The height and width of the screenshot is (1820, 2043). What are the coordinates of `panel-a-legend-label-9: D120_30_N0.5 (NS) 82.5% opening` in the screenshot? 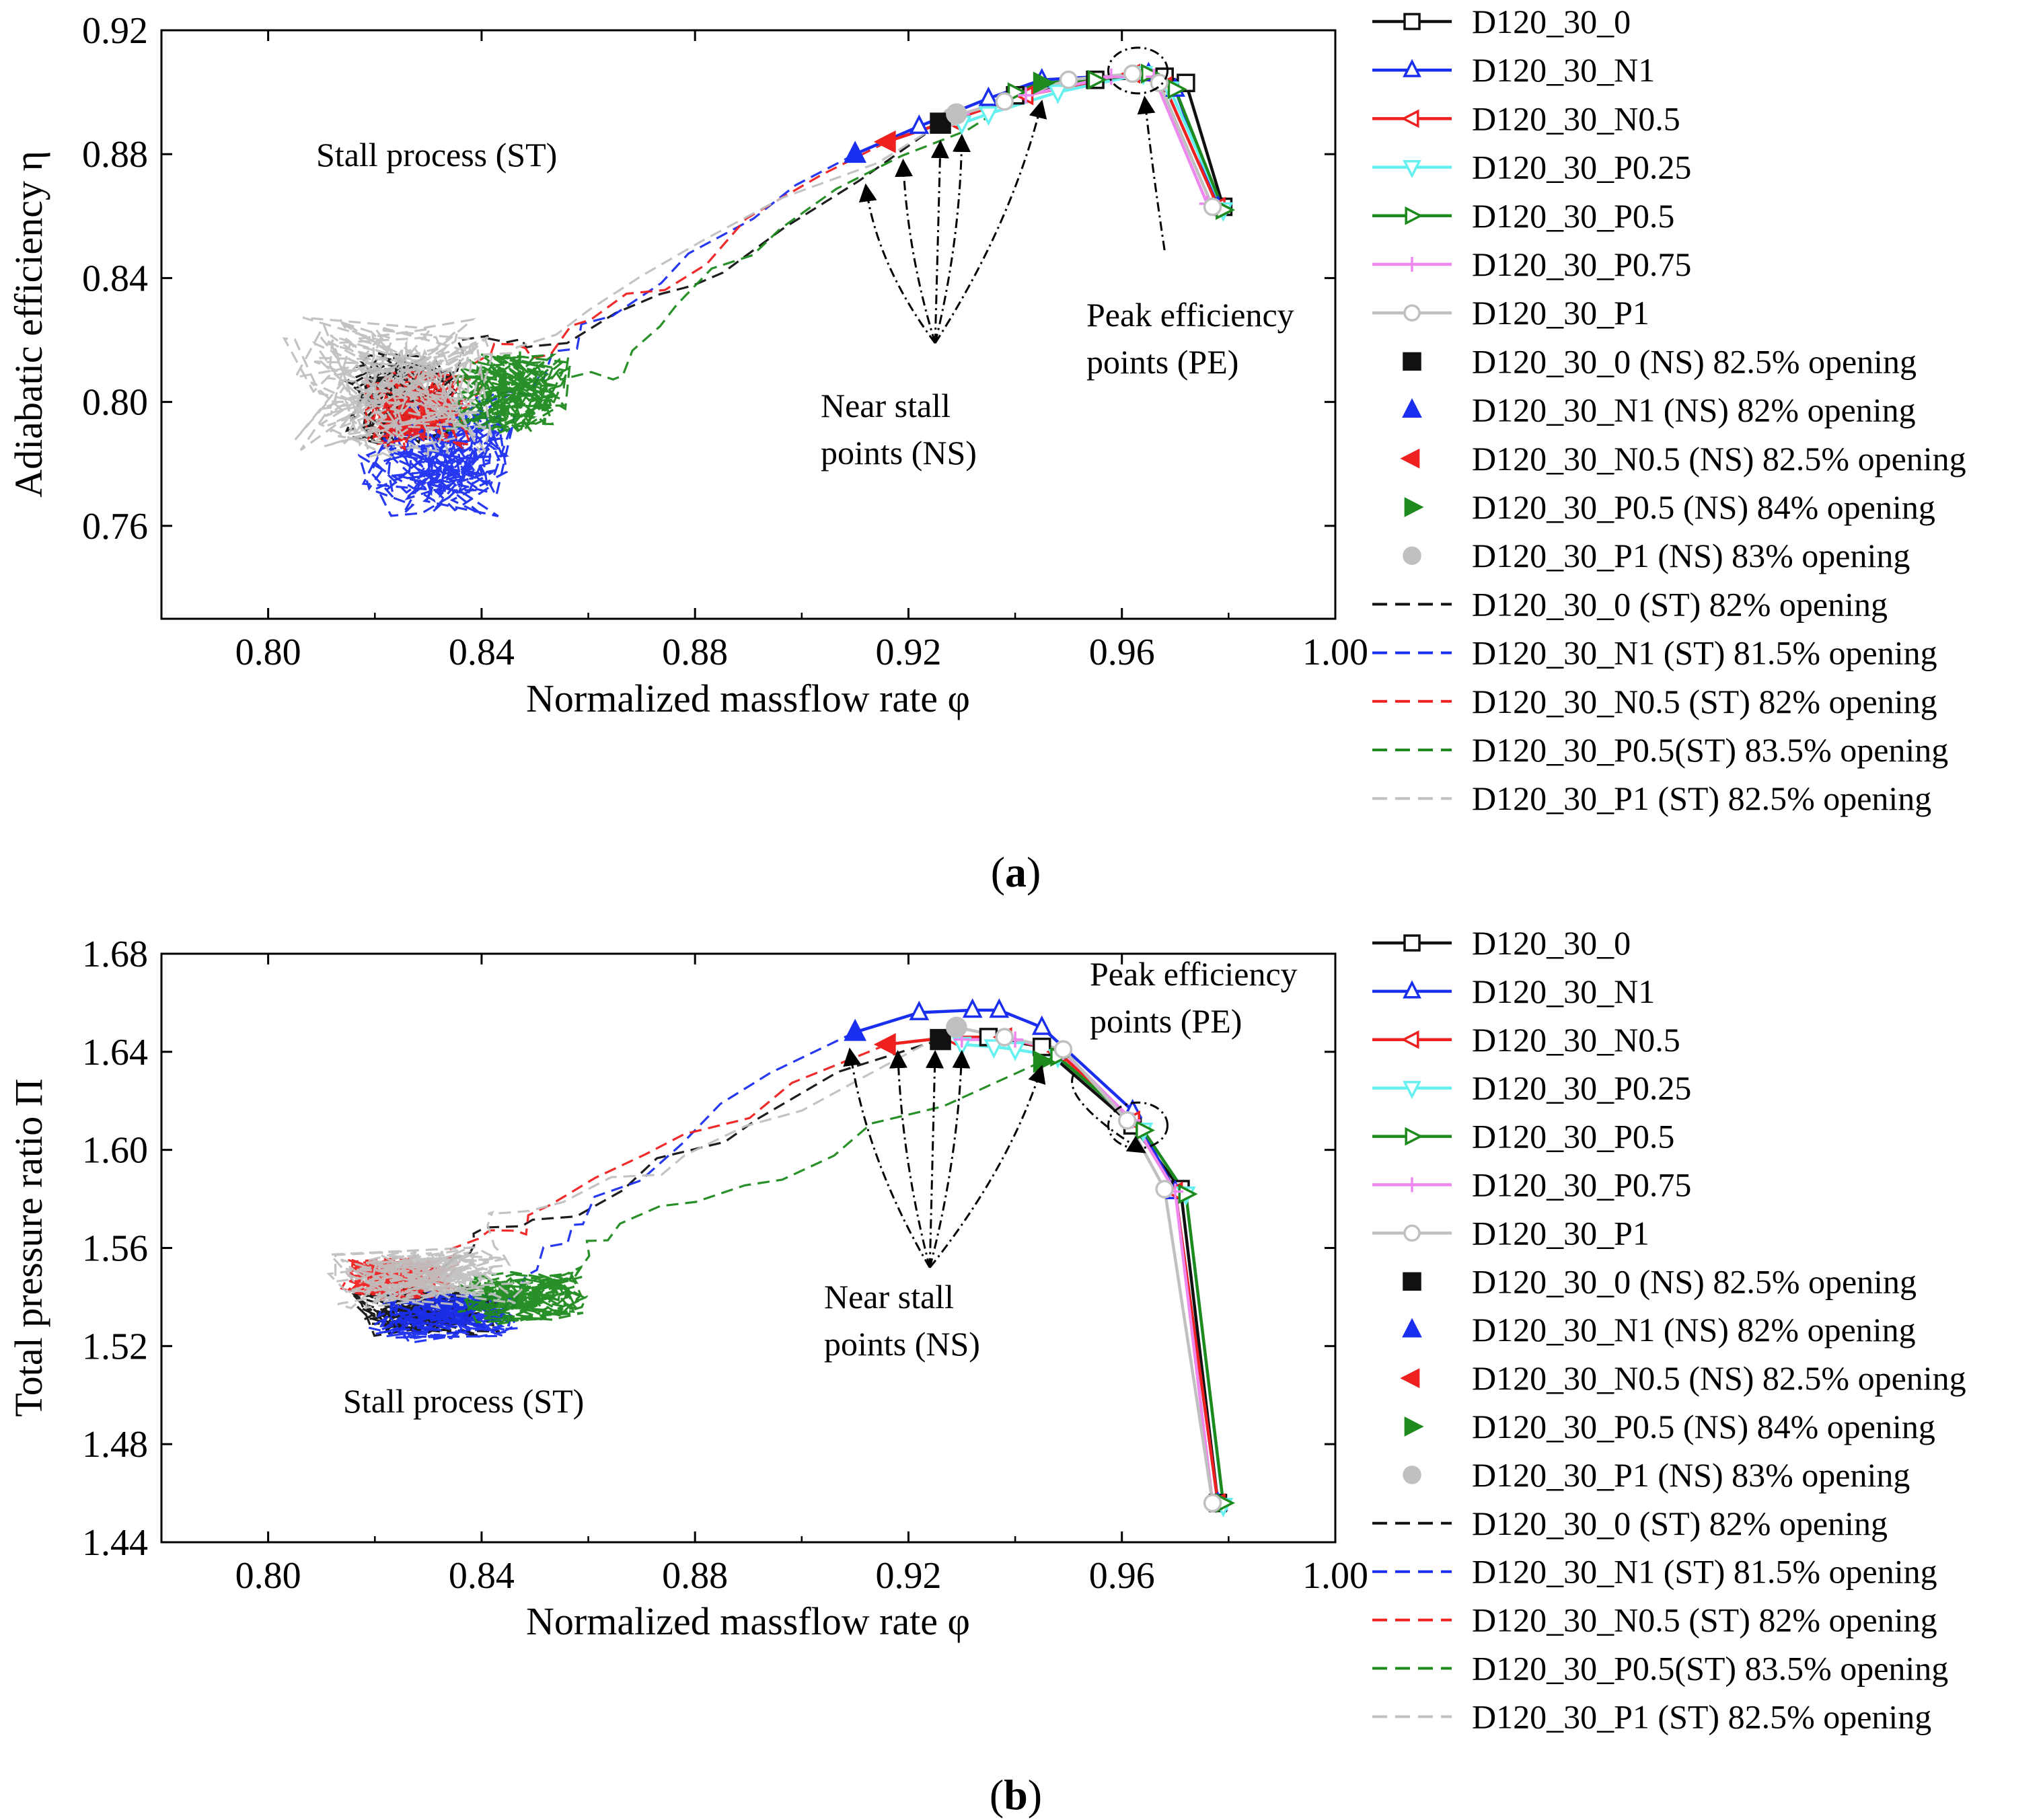 It's located at (1719, 459).